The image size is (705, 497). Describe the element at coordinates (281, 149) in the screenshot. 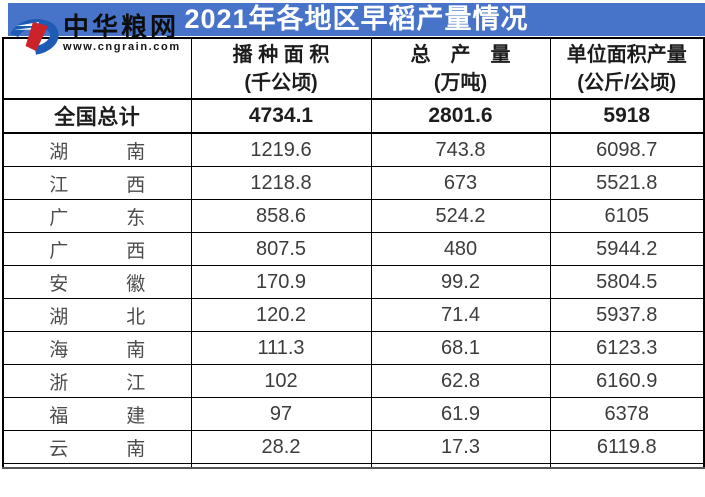

I see `sown-area-cell: 1219.6` at that location.